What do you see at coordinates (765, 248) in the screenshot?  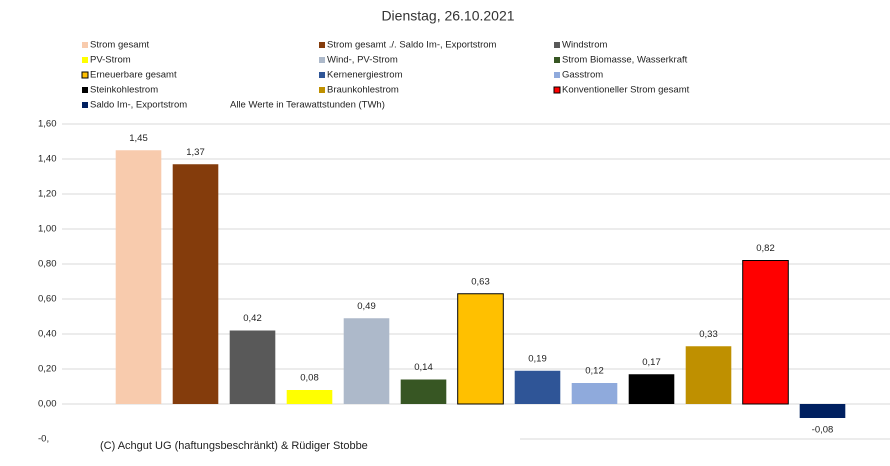 I see `value-label: 0,82` at bounding box center [765, 248].